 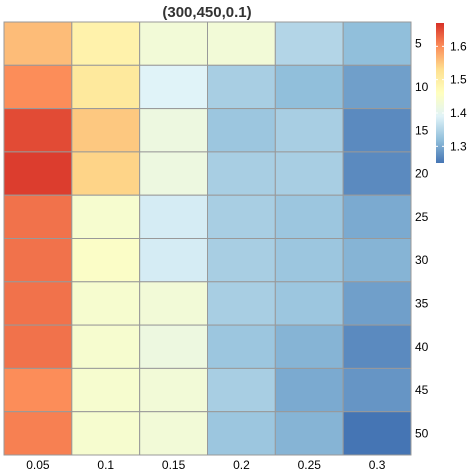 What do you see at coordinates (422, 239) in the screenshot?
I see `y-axis-tick-labels: 5 10 15 20 25 30 35 40 45 50` at bounding box center [422, 239].